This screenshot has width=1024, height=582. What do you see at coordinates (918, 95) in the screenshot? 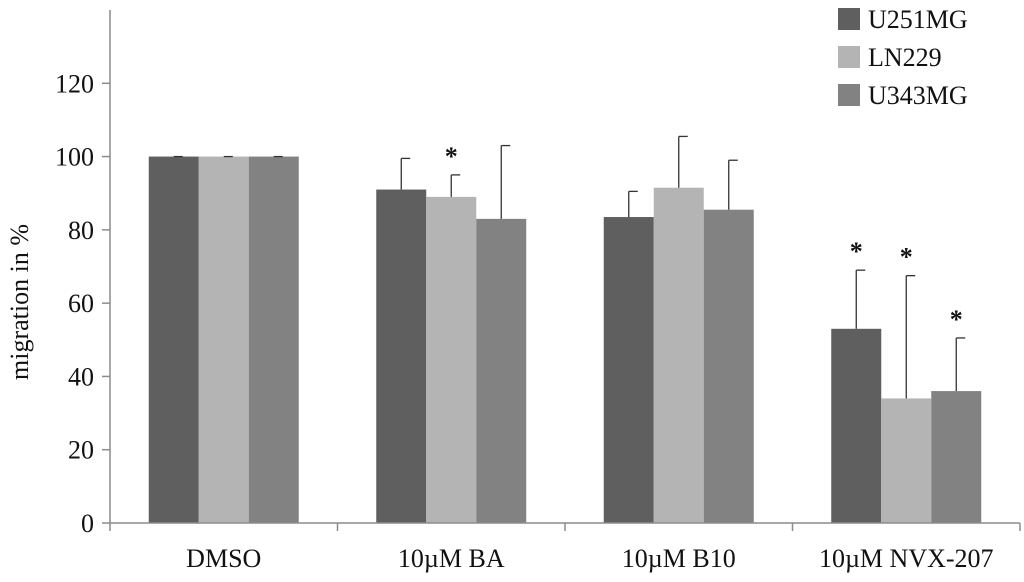
I see `legend-label-u343mg: U343MG` at bounding box center [918, 95].